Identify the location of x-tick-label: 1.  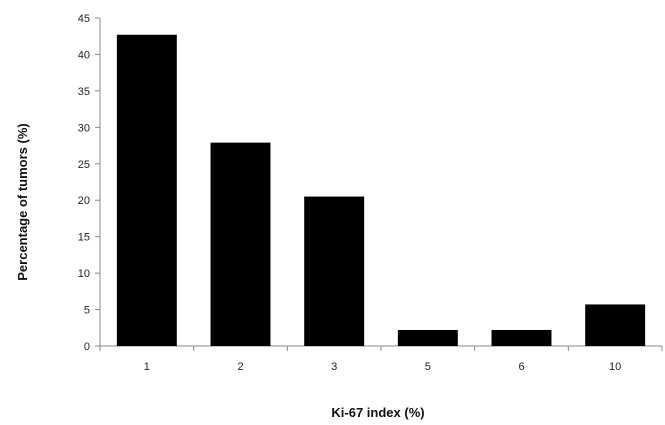
(147, 367).